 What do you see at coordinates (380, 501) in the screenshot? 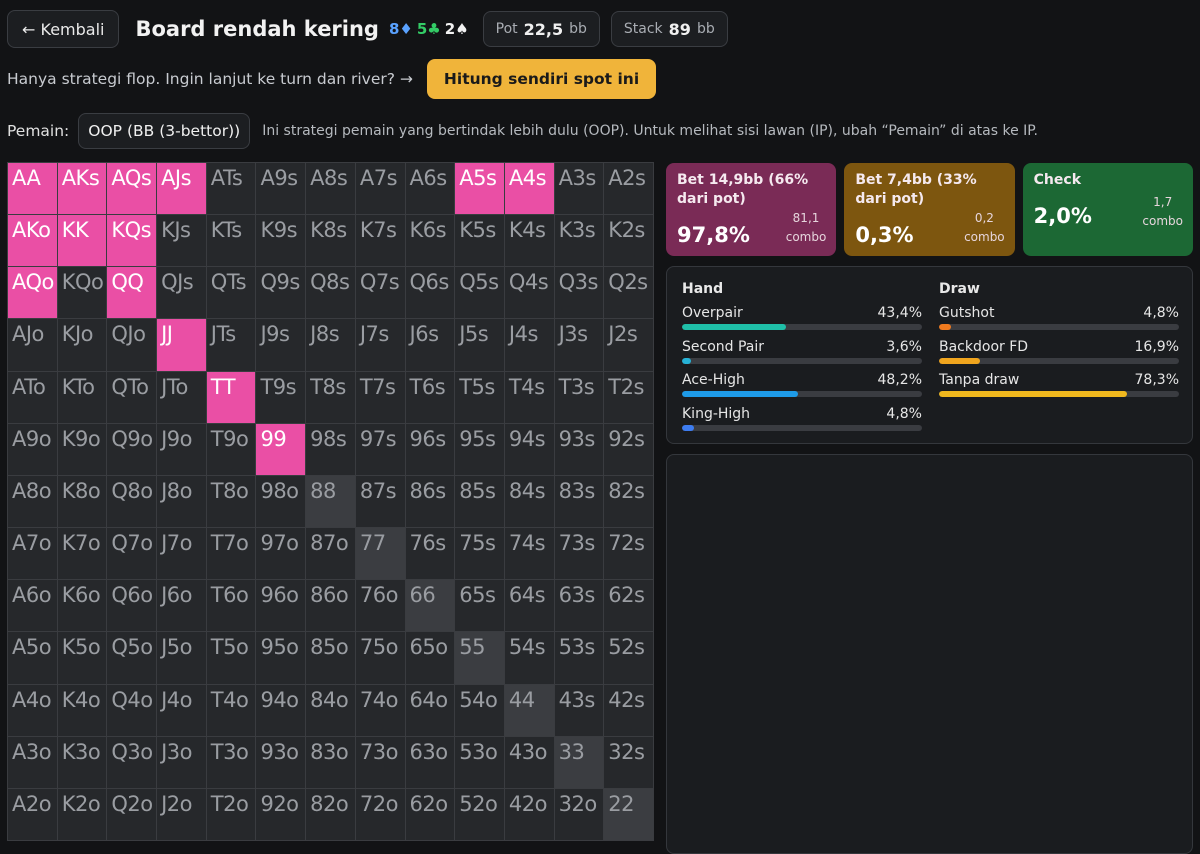
I see `hand-cell-87s: 87s` at bounding box center [380, 501].